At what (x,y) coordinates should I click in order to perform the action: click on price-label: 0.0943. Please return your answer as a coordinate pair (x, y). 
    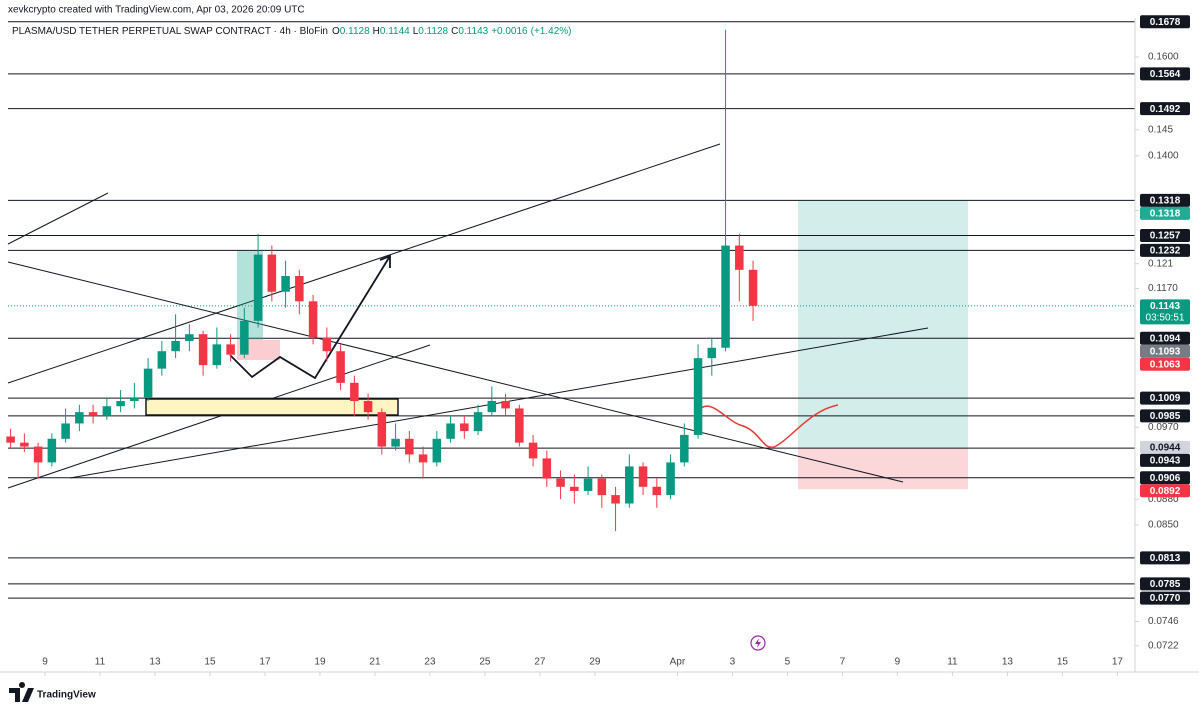
    Looking at the image, I should click on (1165, 460).